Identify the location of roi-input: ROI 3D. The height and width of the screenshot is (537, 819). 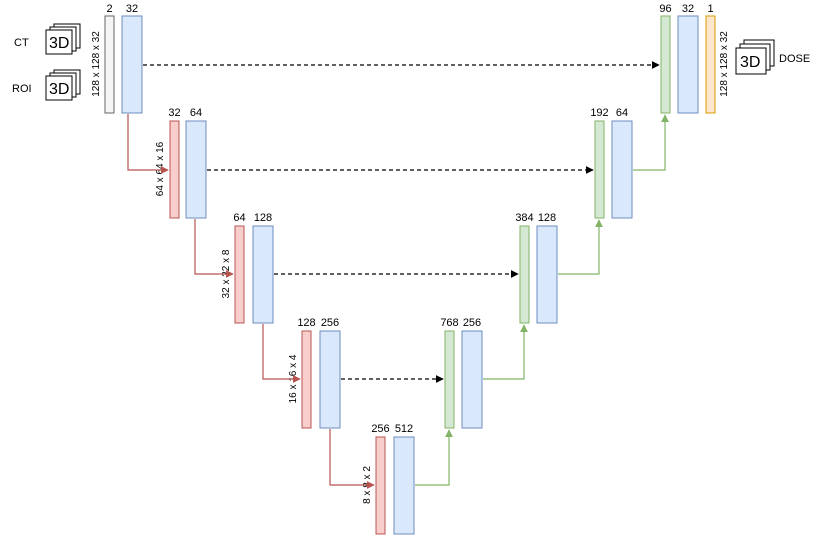
(46, 85).